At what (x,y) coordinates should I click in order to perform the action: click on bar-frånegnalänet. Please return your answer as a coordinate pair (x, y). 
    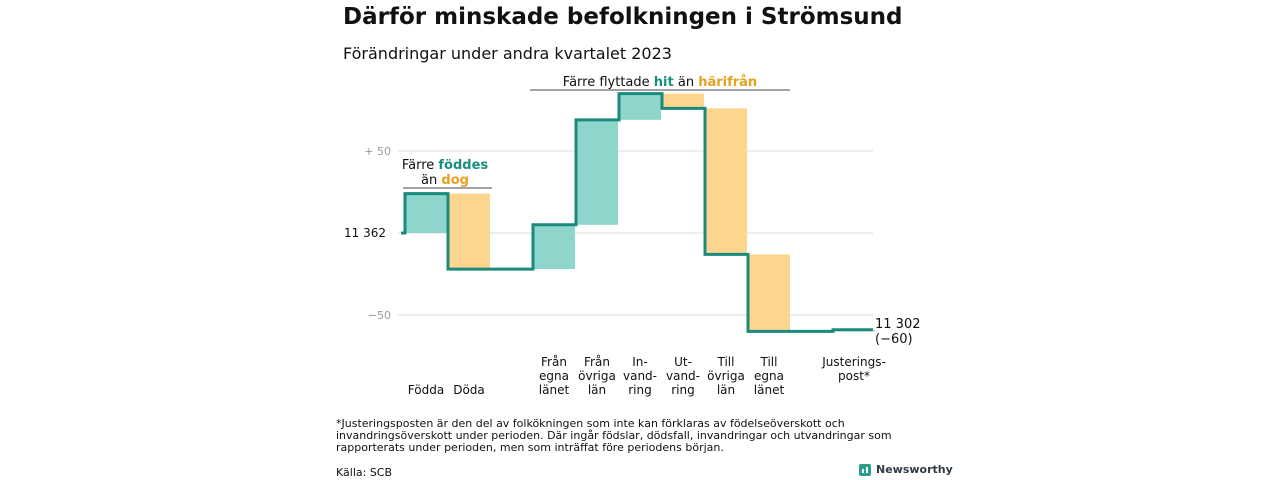
    Looking at the image, I should click on (554, 247).